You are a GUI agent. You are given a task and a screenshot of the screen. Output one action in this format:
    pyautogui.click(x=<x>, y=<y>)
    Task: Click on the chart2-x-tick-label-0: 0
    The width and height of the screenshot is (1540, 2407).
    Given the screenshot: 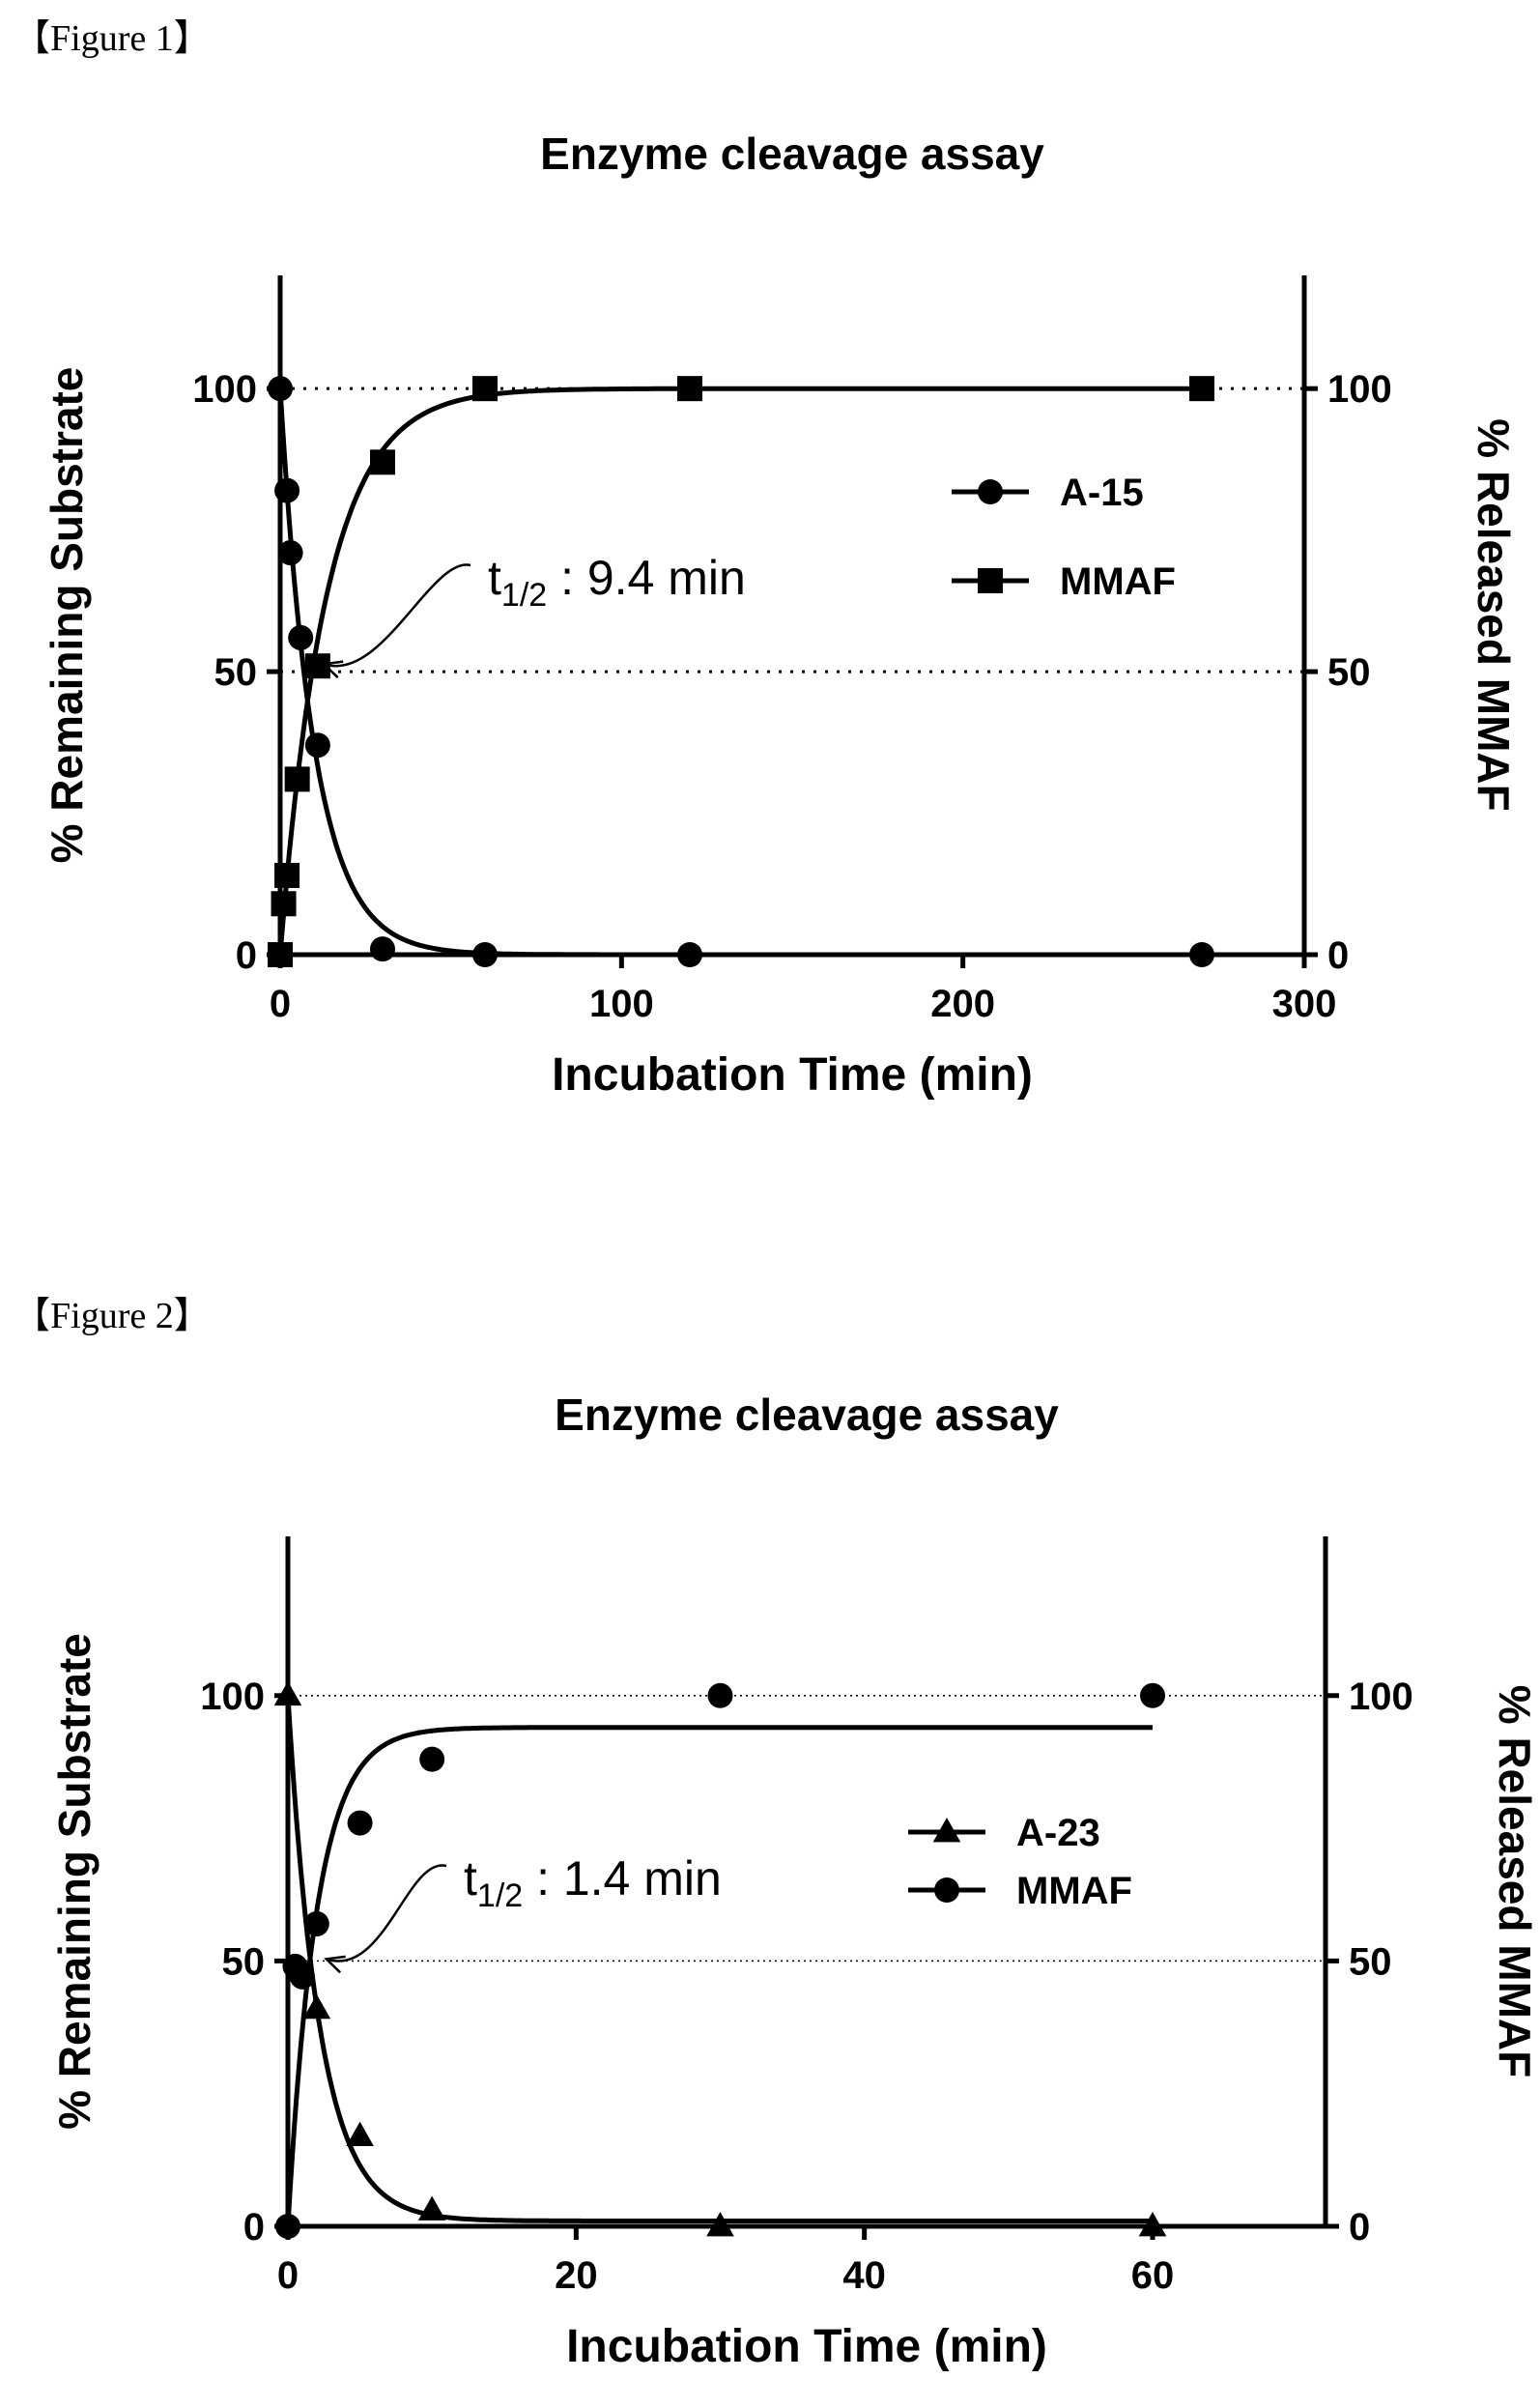 What is the action you would take?
    pyautogui.click(x=288, y=2275)
    